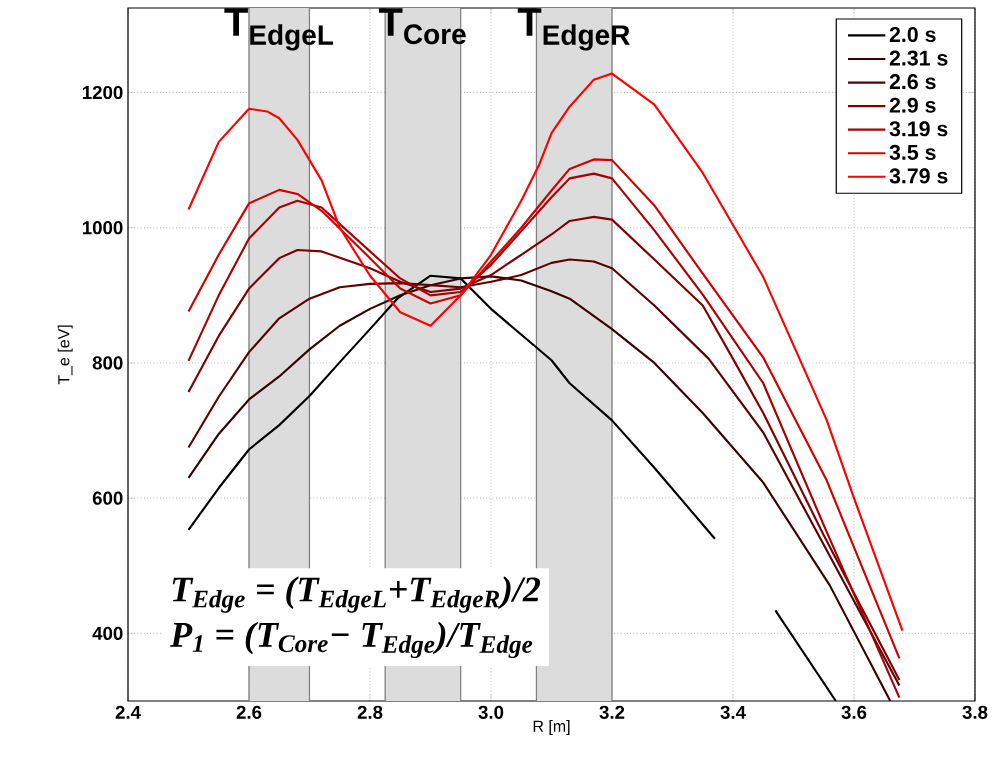  I want to click on x-tick-label: 3.6, so click(854, 712).